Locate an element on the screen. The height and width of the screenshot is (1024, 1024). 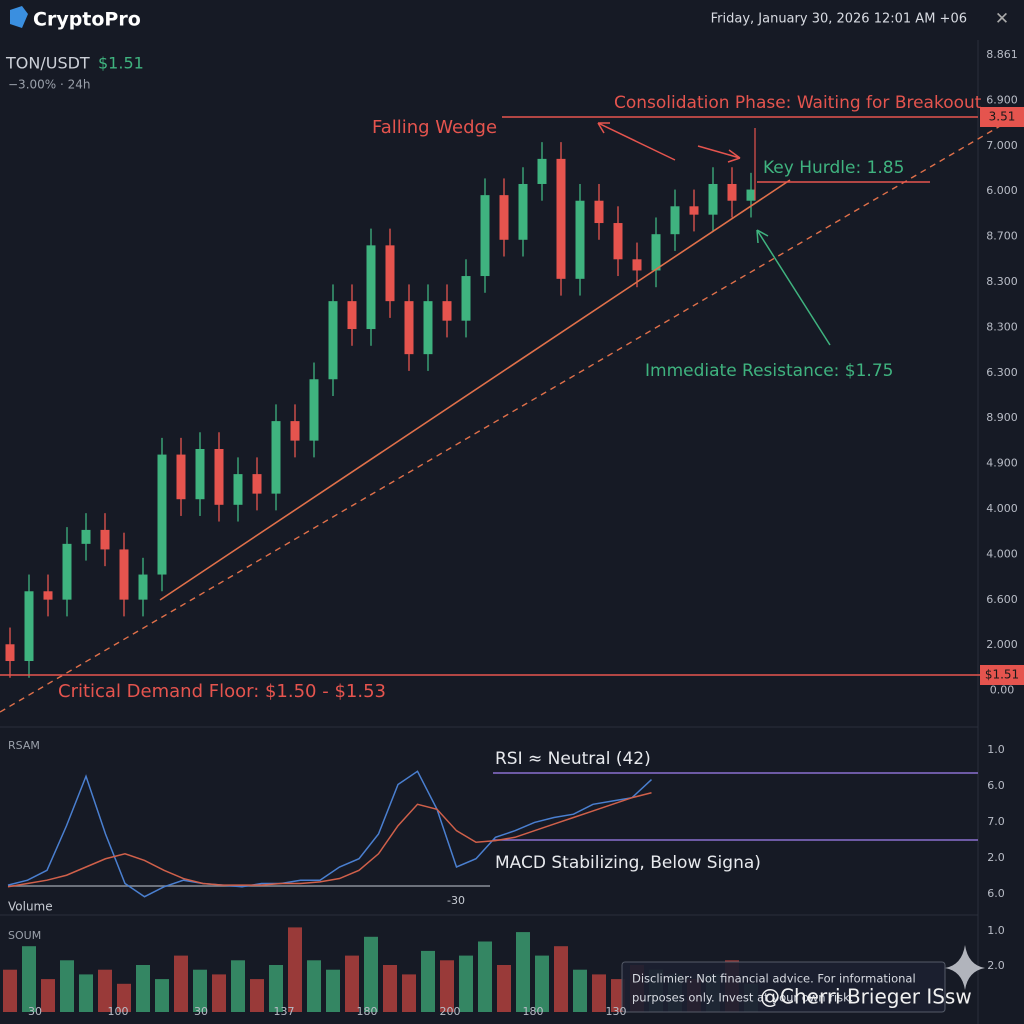
y-axis-label: 6.000 is located at coordinates (1002, 190).